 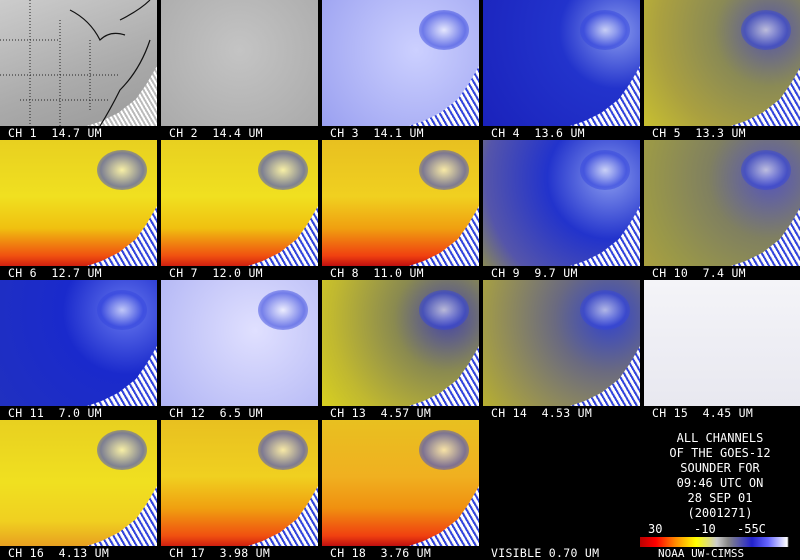 What do you see at coordinates (381, 413) in the screenshot?
I see `channel-label: CH 13 4.57 UM` at bounding box center [381, 413].